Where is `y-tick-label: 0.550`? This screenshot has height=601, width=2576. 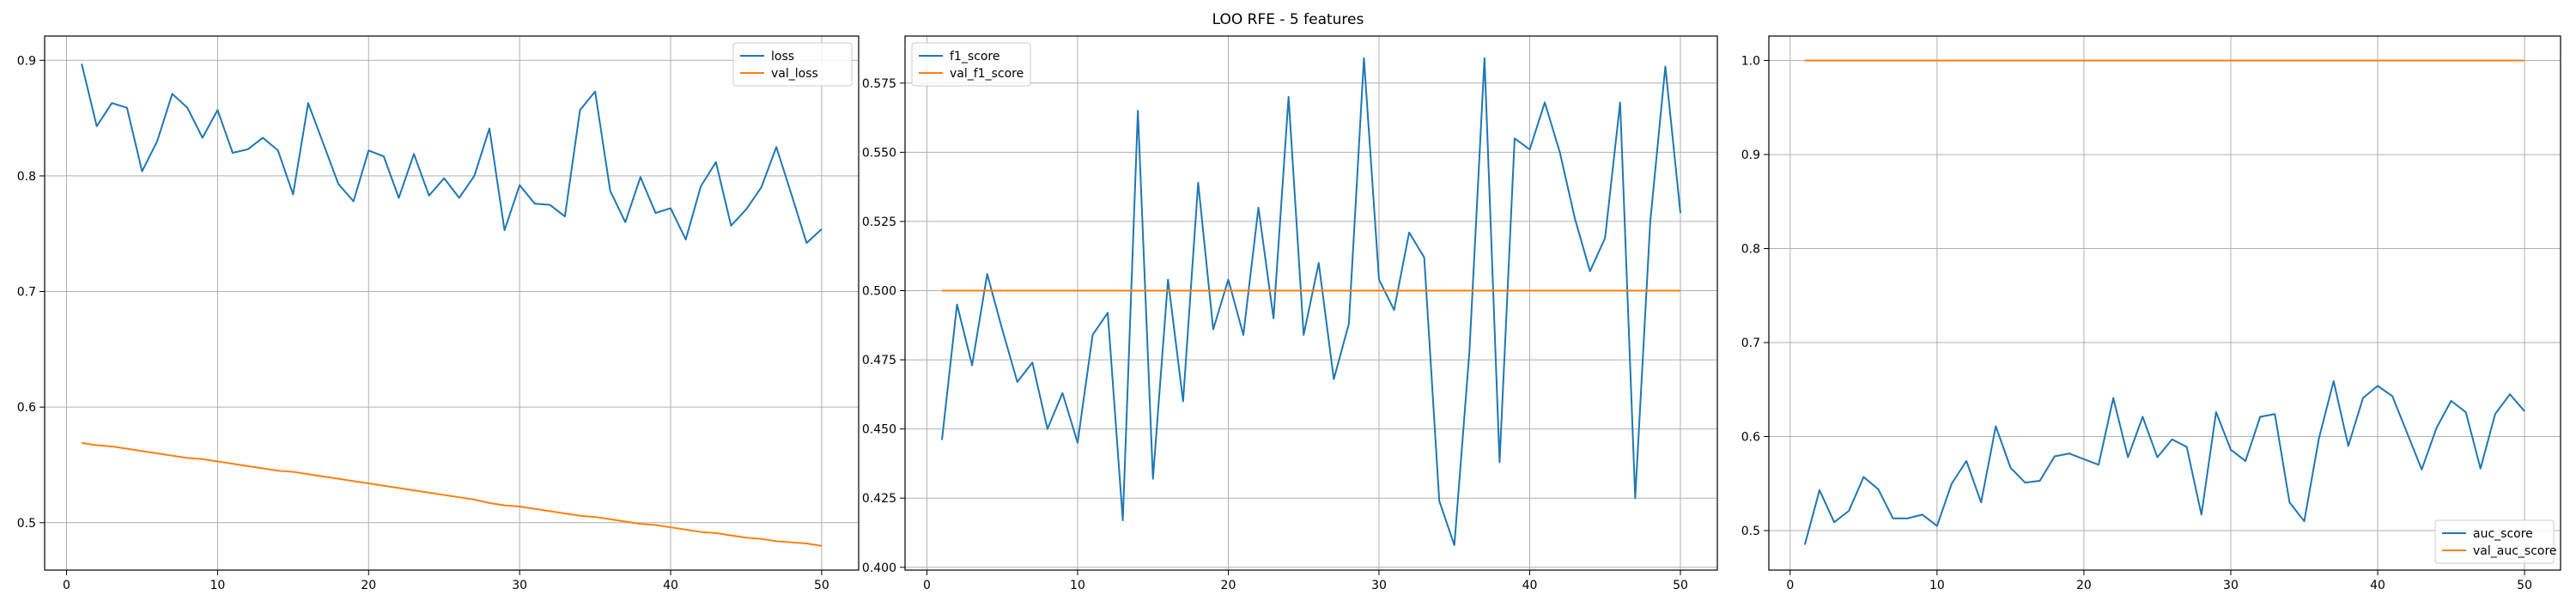 y-tick-label: 0.550 is located at coordinates (879, 153).